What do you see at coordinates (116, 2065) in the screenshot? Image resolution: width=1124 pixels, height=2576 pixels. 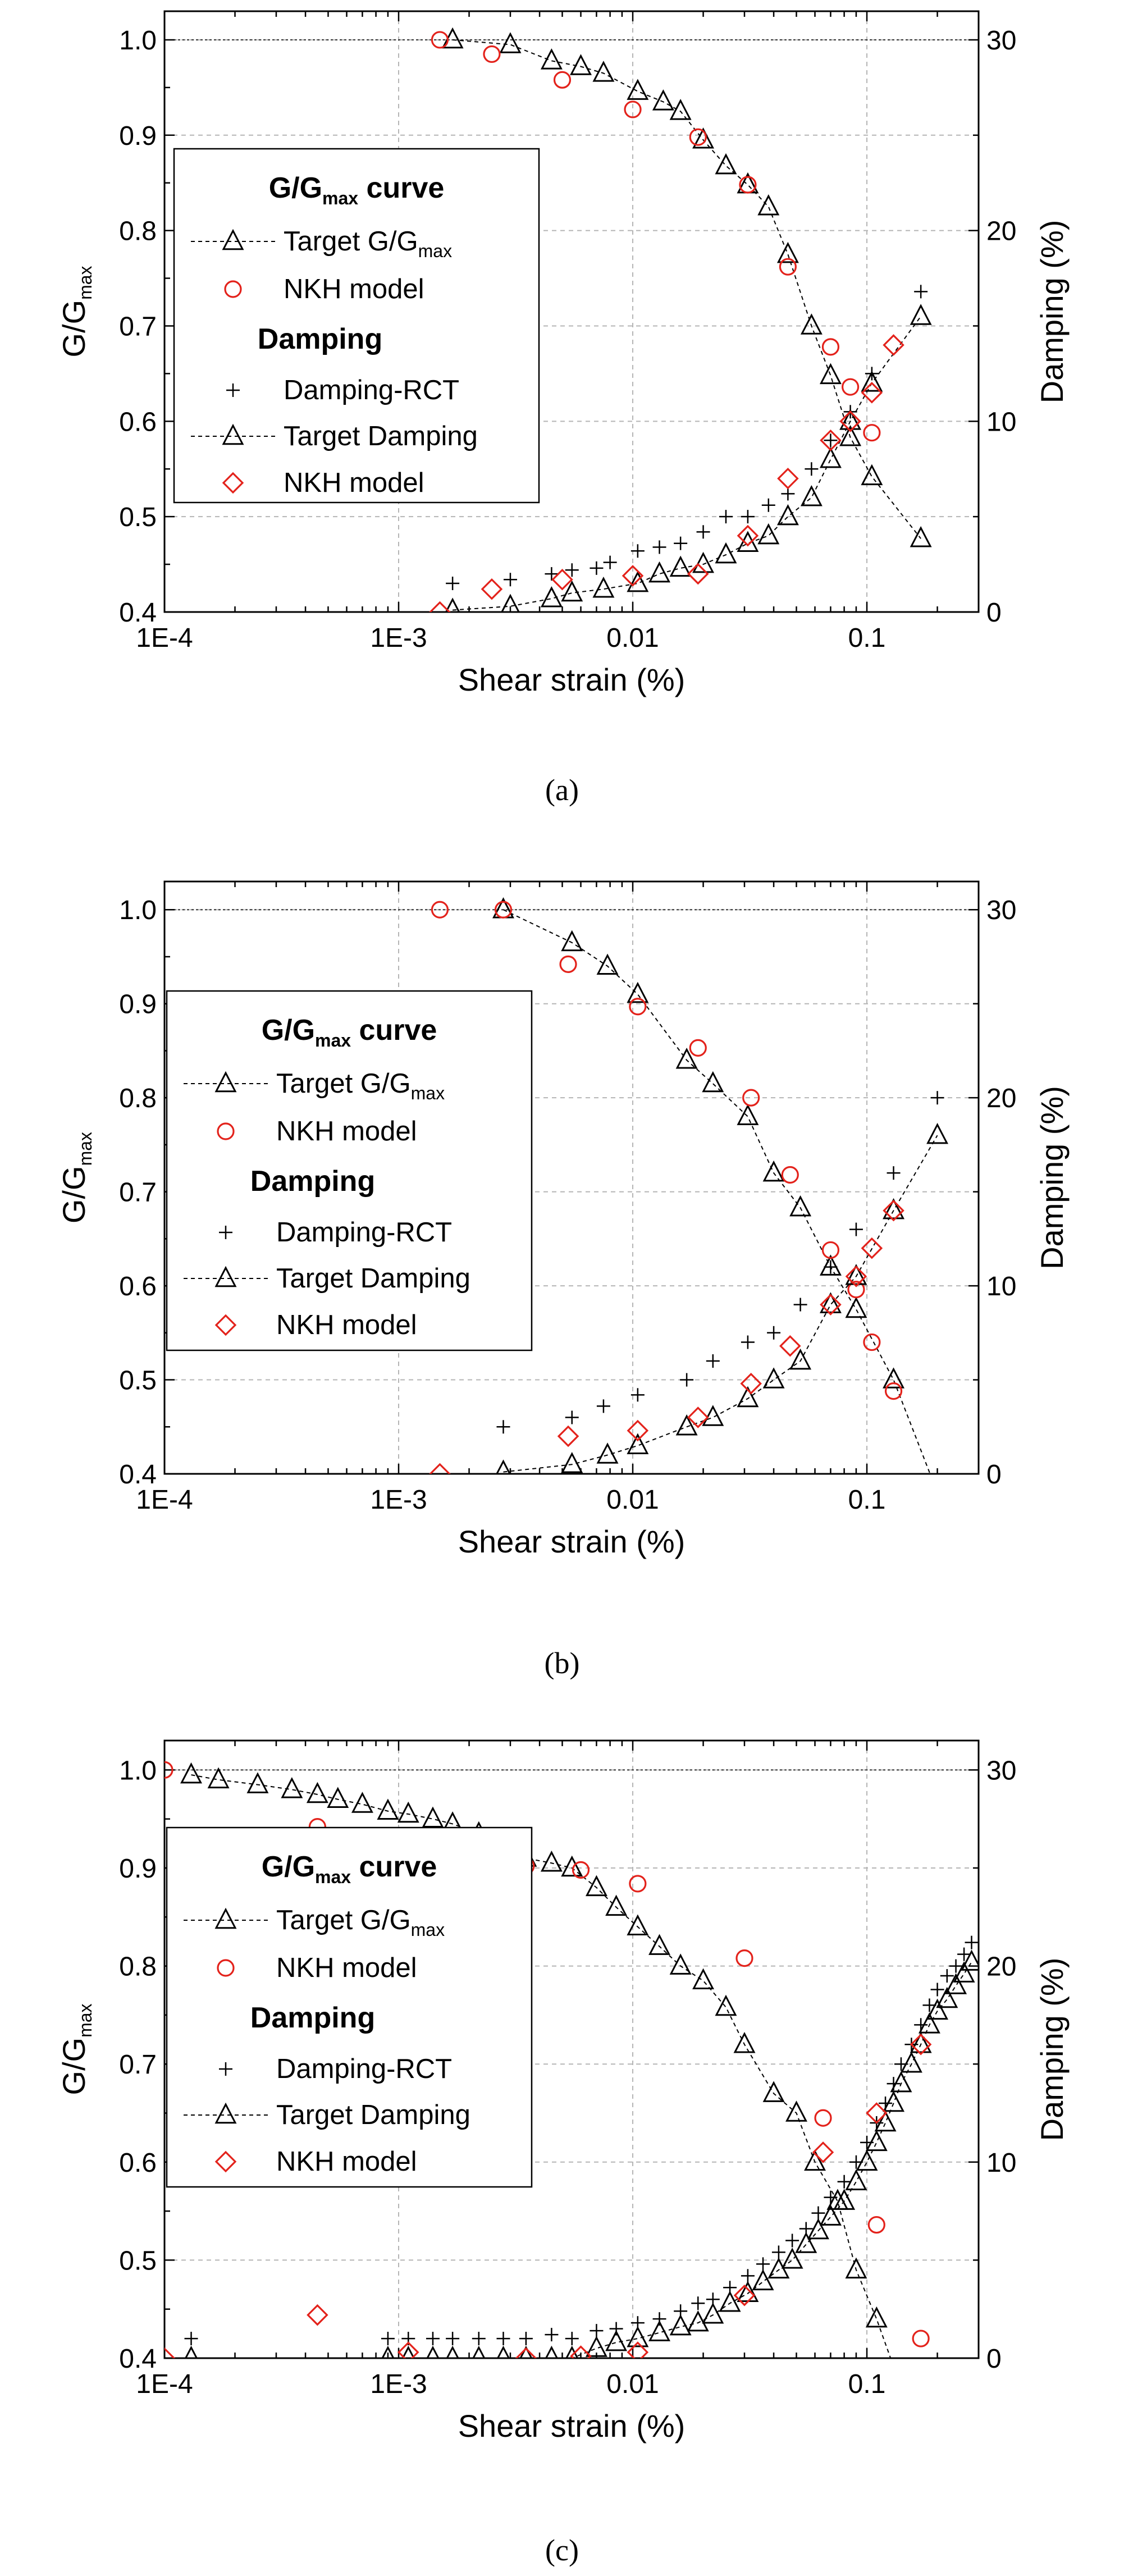 I see `y-axis-left: 0.4 0.5 0.6 0.7 0.8 0.9 1.0 G/Gmax` at bounding box center [116, 2065].